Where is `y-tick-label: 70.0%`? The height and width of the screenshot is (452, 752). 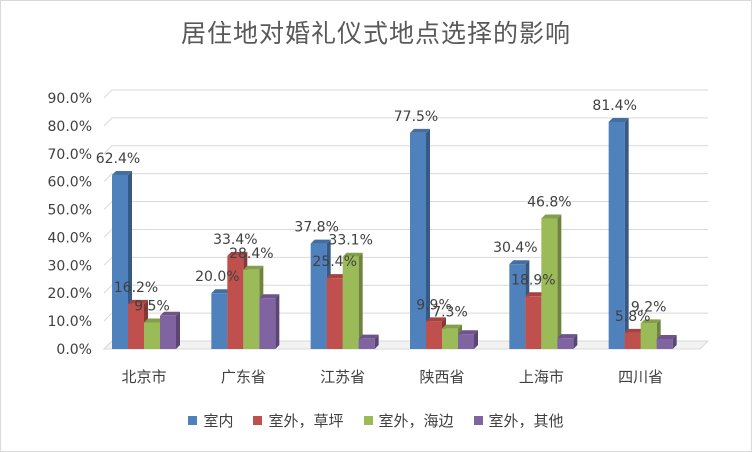
y-tick-label: 70.0% is located at coordinates (70, 155).